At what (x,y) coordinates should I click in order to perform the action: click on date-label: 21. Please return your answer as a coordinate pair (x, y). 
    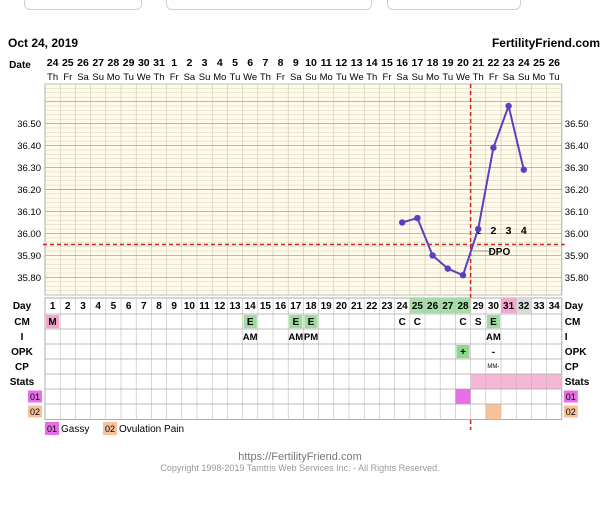
    Looking at the image, I should click on (478, 63).